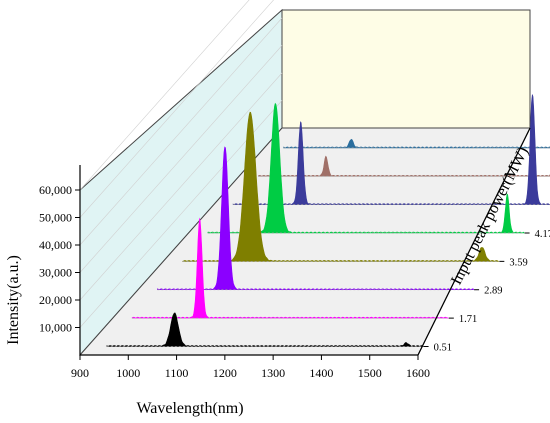 The width and height of the screenshot is (550, 423). Describe the element at coordinates (370, 373) in the screenshot. I see `x-tick-label: 1500` at that location.